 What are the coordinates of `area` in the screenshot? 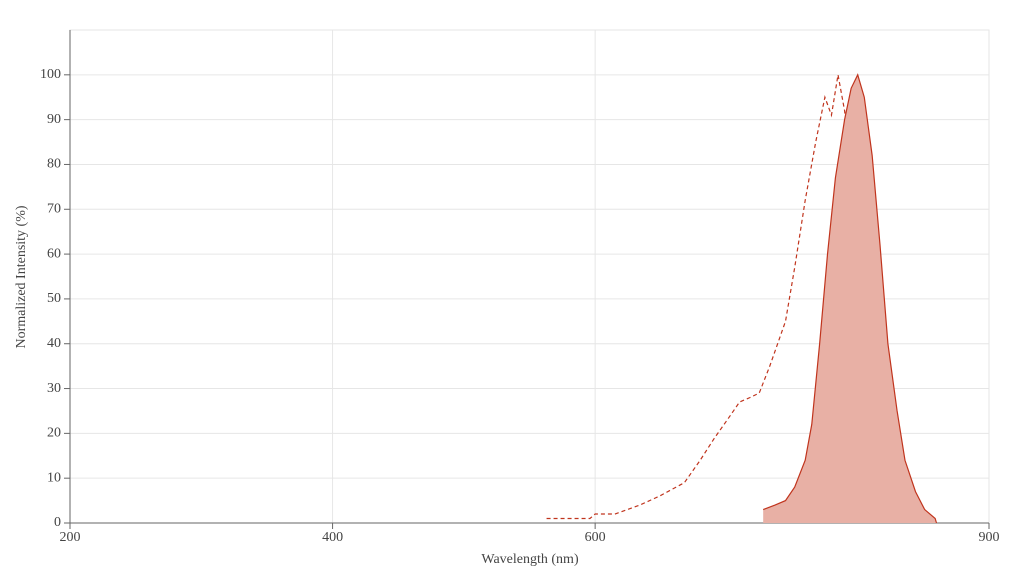 It's located at (850, 299).